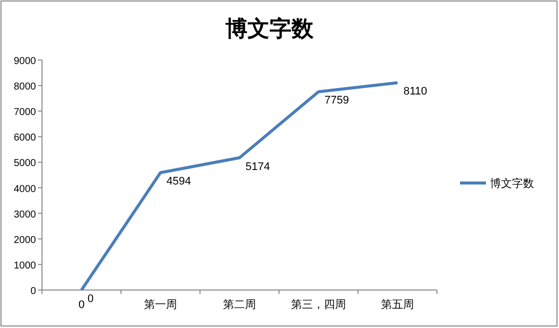 The image size is (559, 328). What do you see at coordinates (25, 87) in the screenshot?
I see `y-tick-label: 8000` at bounding box center [25, 87].